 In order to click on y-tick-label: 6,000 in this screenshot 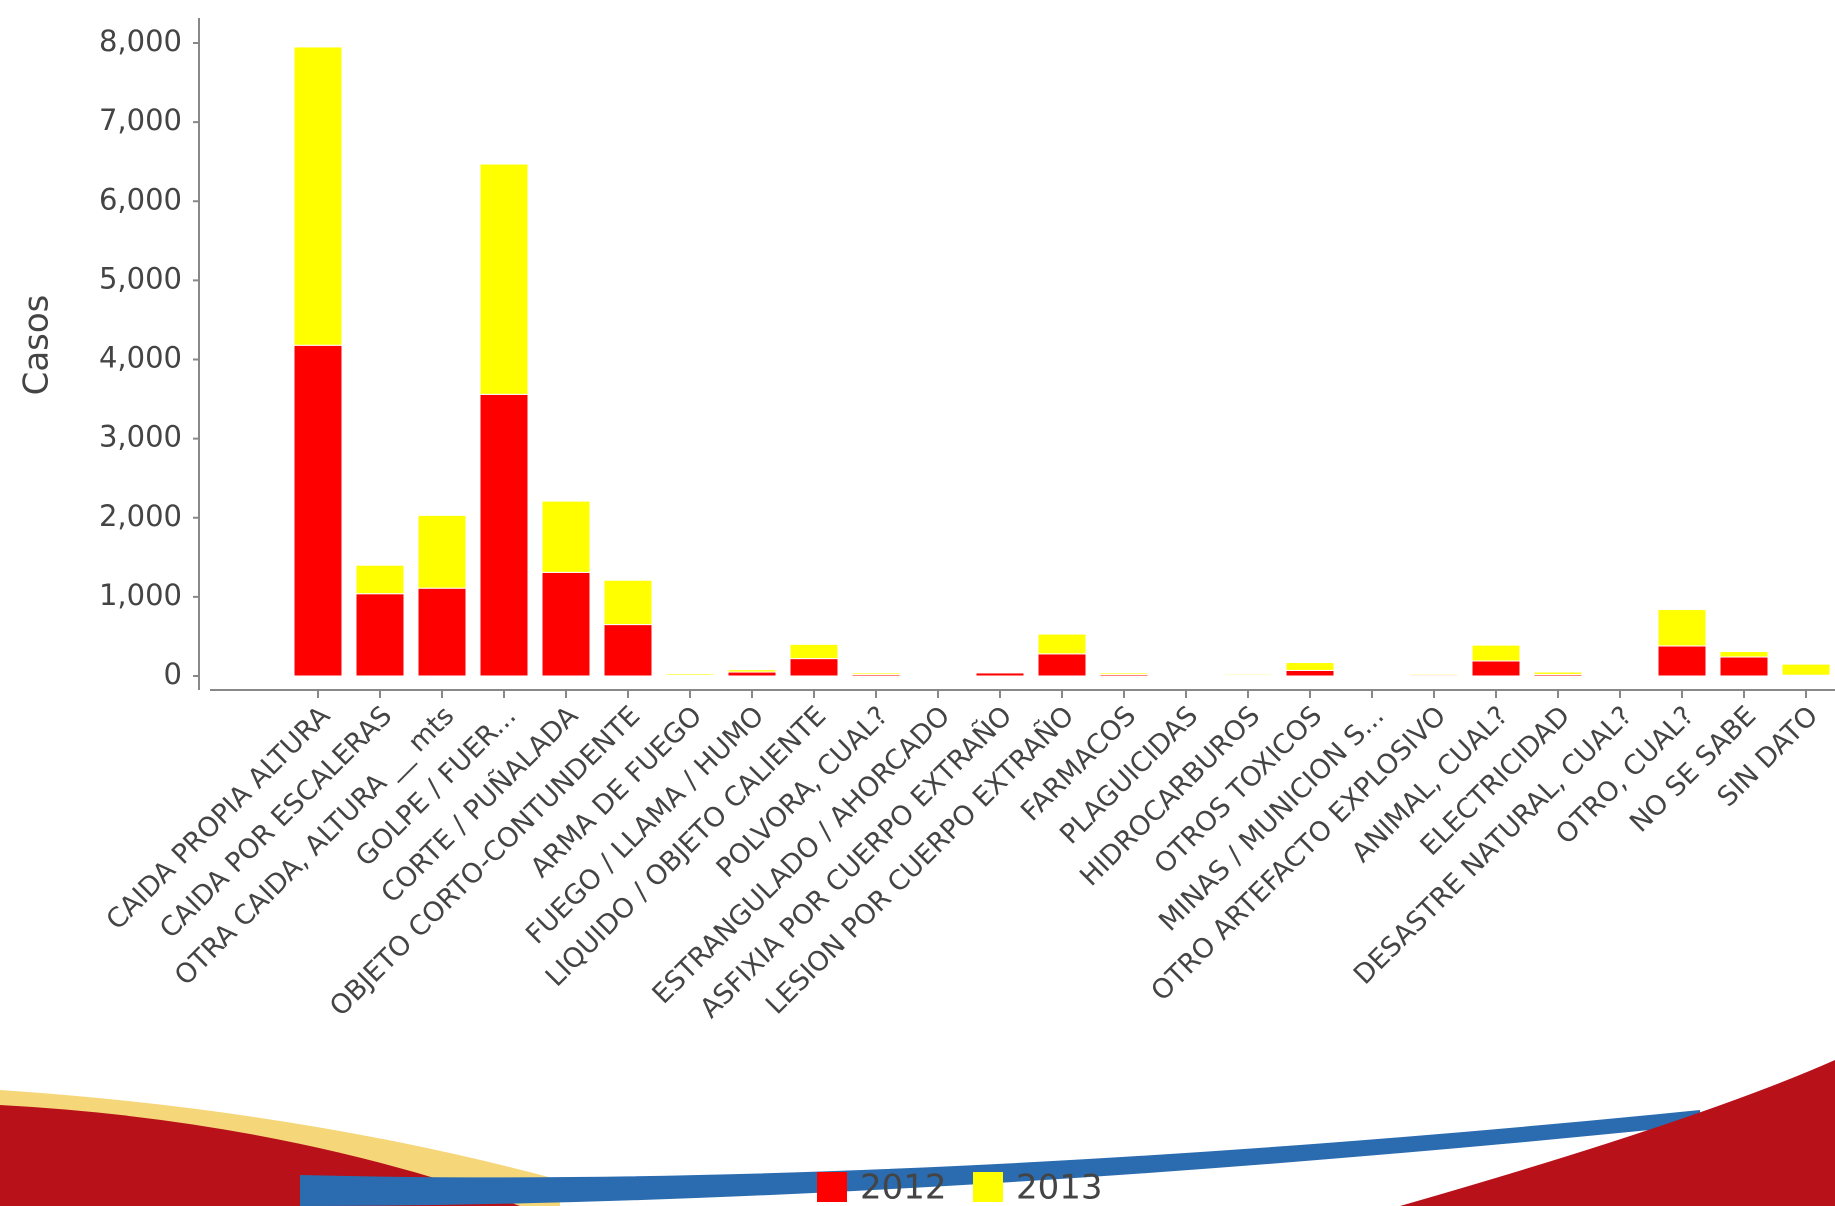, I will do `click(140, 199)`.